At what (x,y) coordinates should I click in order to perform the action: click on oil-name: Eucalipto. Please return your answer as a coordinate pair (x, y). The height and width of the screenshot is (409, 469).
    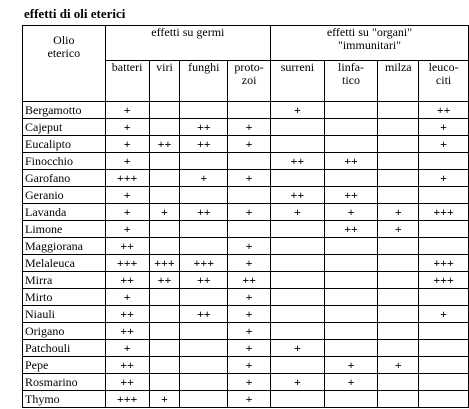
    Looking at the image, I should click on (64, 144).